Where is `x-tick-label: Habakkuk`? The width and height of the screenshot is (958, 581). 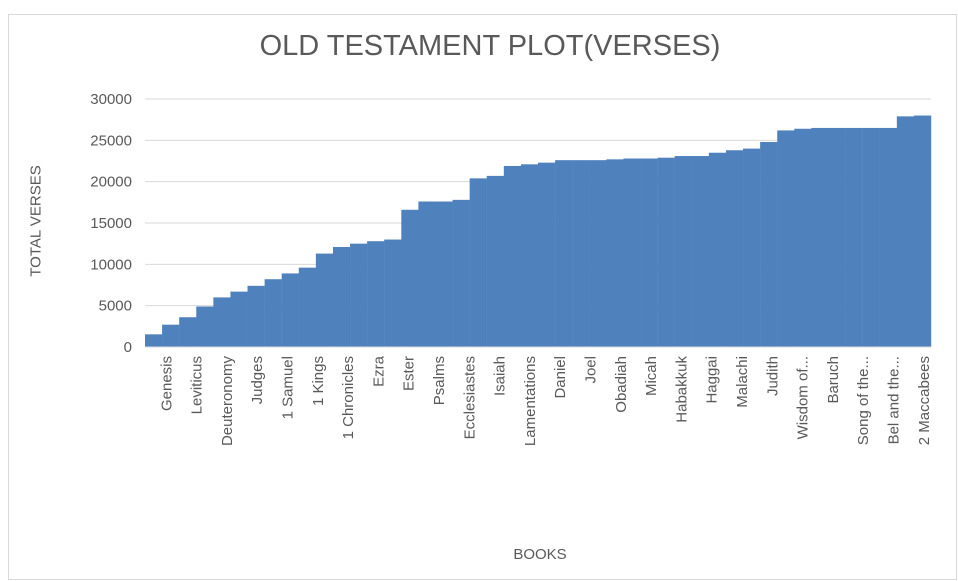 x-tick-label: Habakkuk is located at coordinates (681, 389).